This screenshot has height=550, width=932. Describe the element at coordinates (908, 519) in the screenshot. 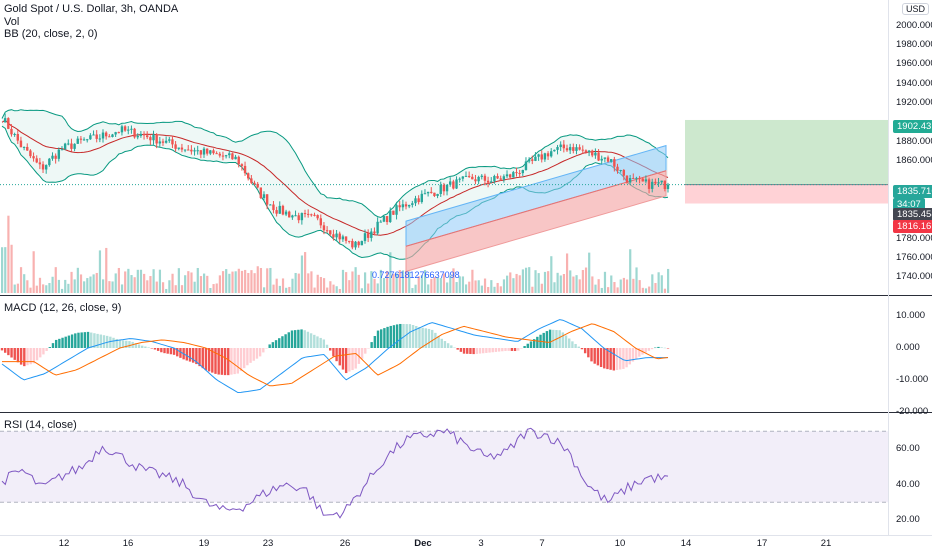

I see `rsi-tick: 20.00` at that location.